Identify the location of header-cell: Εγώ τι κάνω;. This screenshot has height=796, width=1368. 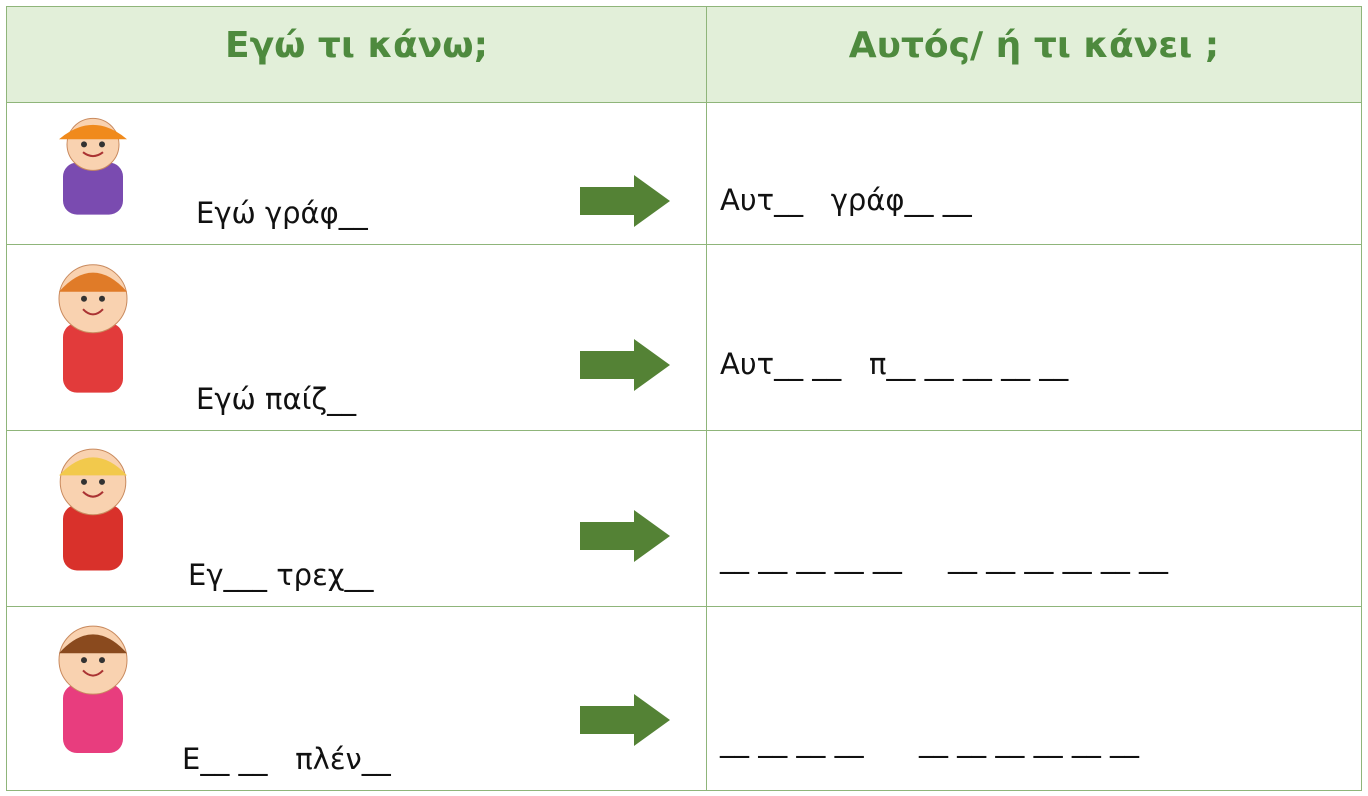
(356, 54).